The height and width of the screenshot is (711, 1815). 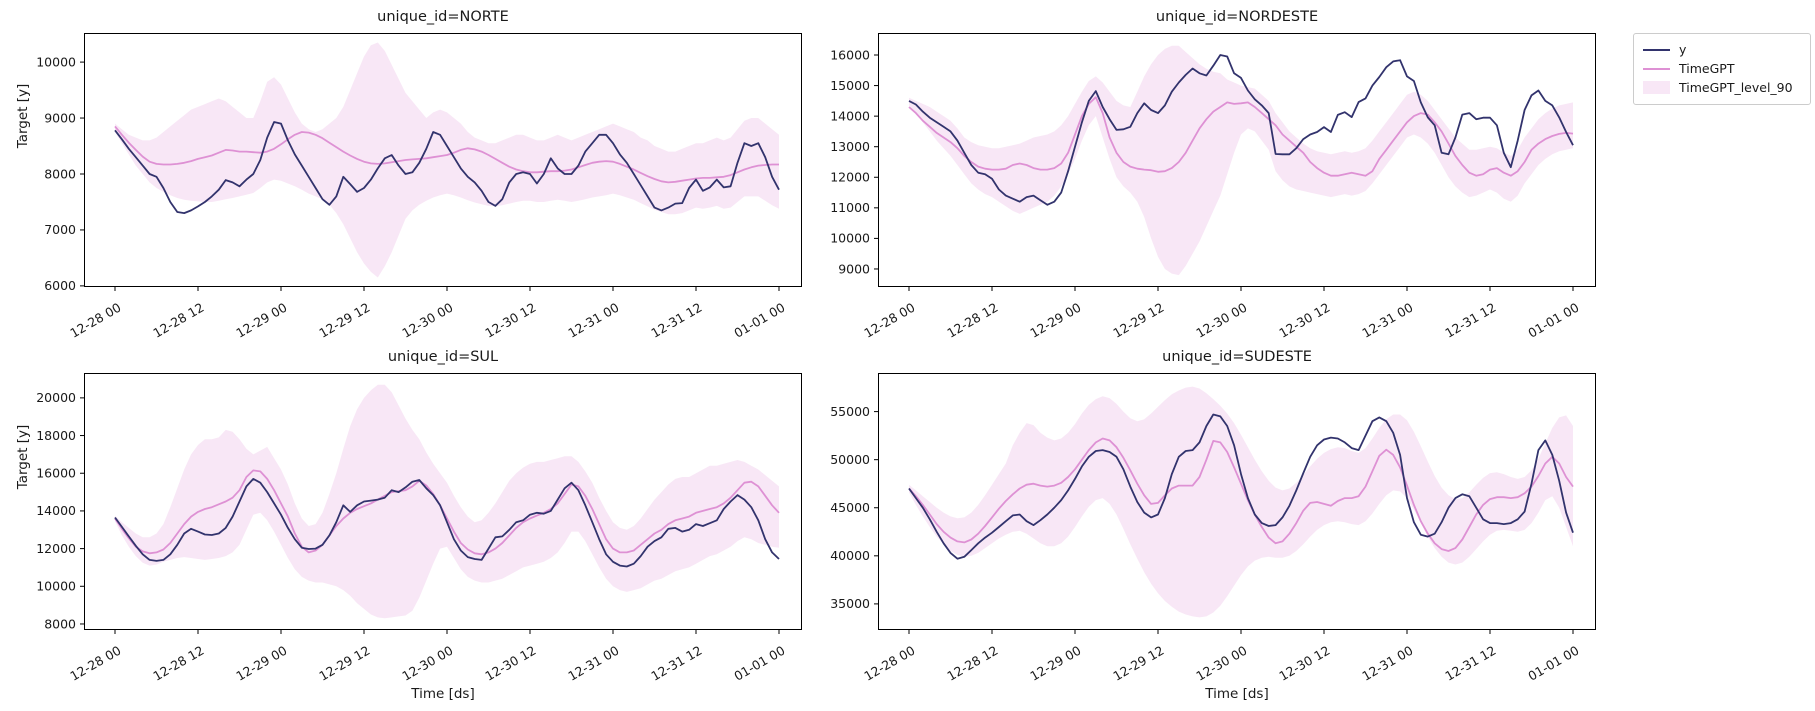 What do you see at coordinates (850, 555) in the screenshot?
I see `y-tick-label: 40000` at bounding box center [850, 555].